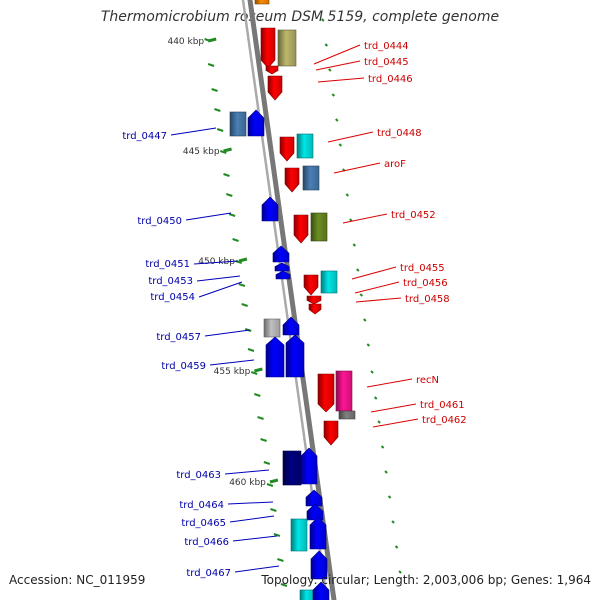 The height and width of the screenshot is (600, 600). What do you see at coordinates (170, 281) in the screenshot?
I see `reverse-gene-label: trd_0453` at bounding box center [170, 281].